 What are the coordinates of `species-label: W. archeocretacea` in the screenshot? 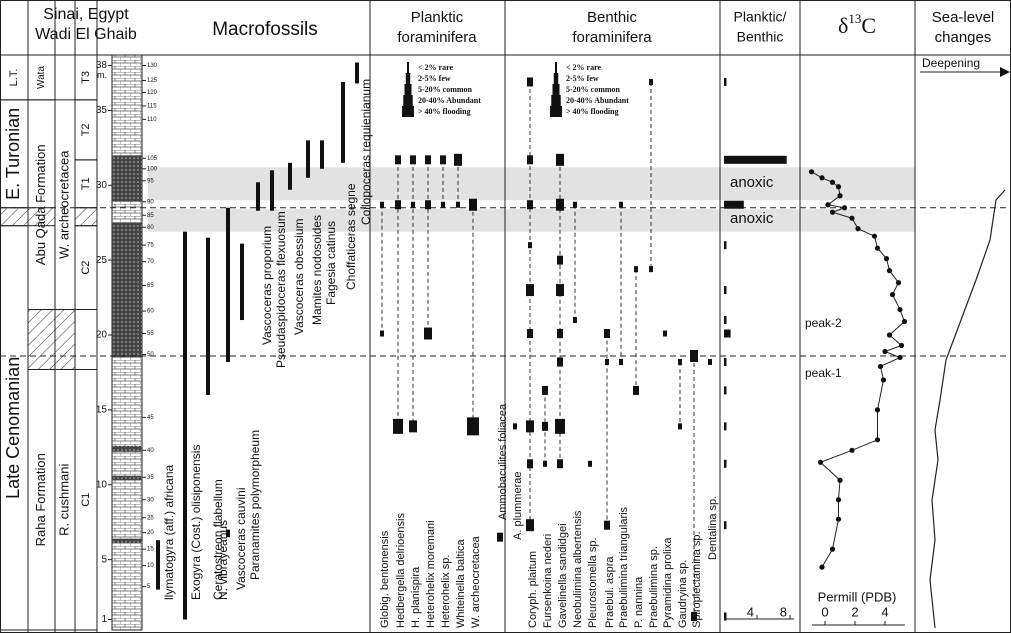 It's located at (476, 581).